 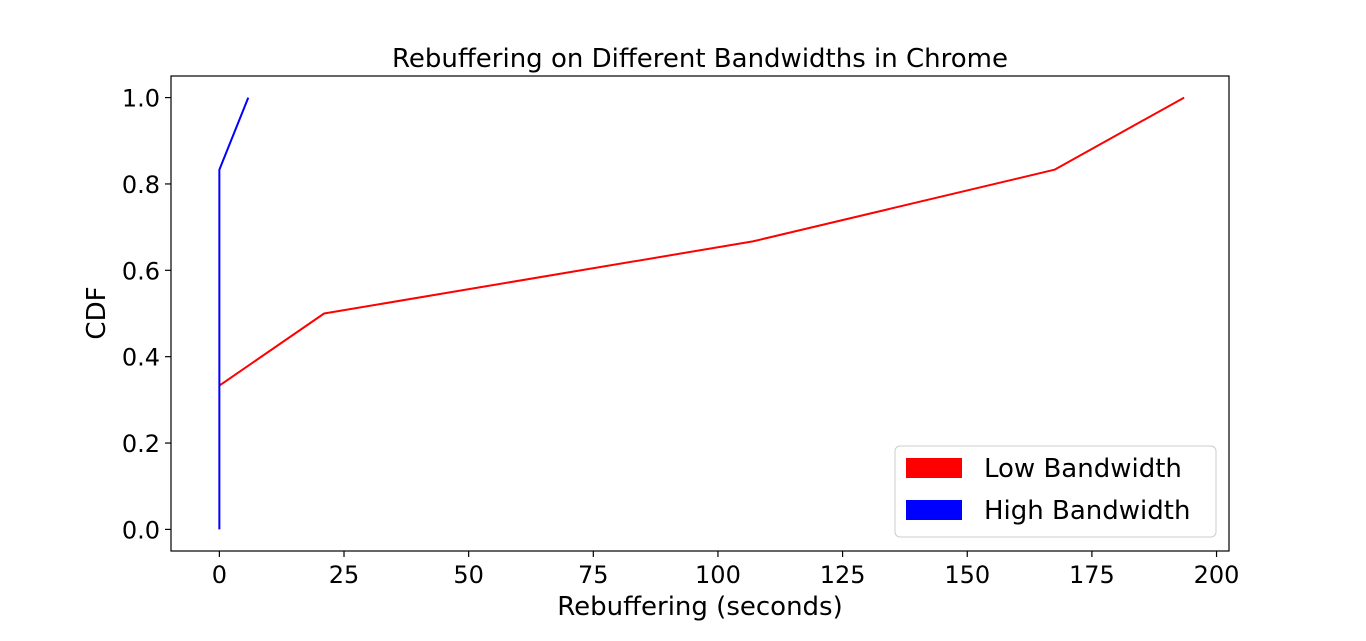 I want to click on legend: Low Bandwidth High Bandwidth, so click(x=1055, y=491).